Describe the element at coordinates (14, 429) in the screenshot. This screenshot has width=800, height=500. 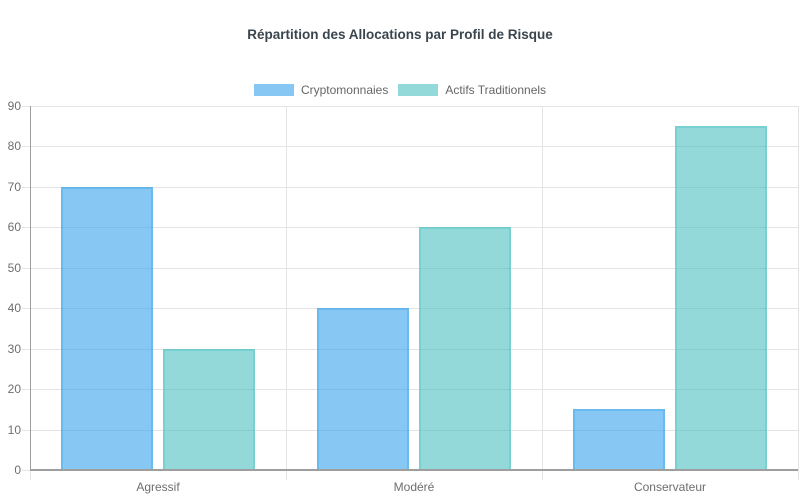
I see `y-axis-tick-label: 10` at that location.